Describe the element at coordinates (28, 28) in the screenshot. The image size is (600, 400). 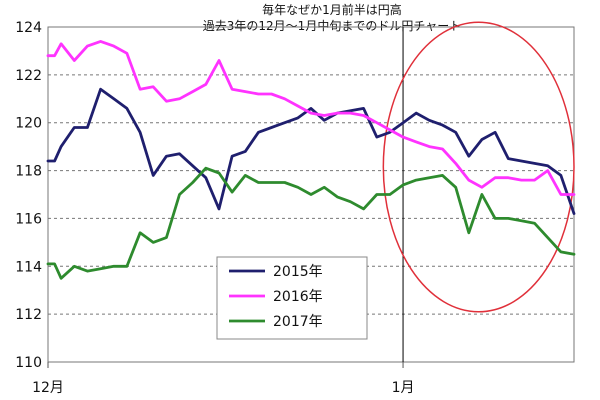
I see `y-tick-label: 124` at that location.